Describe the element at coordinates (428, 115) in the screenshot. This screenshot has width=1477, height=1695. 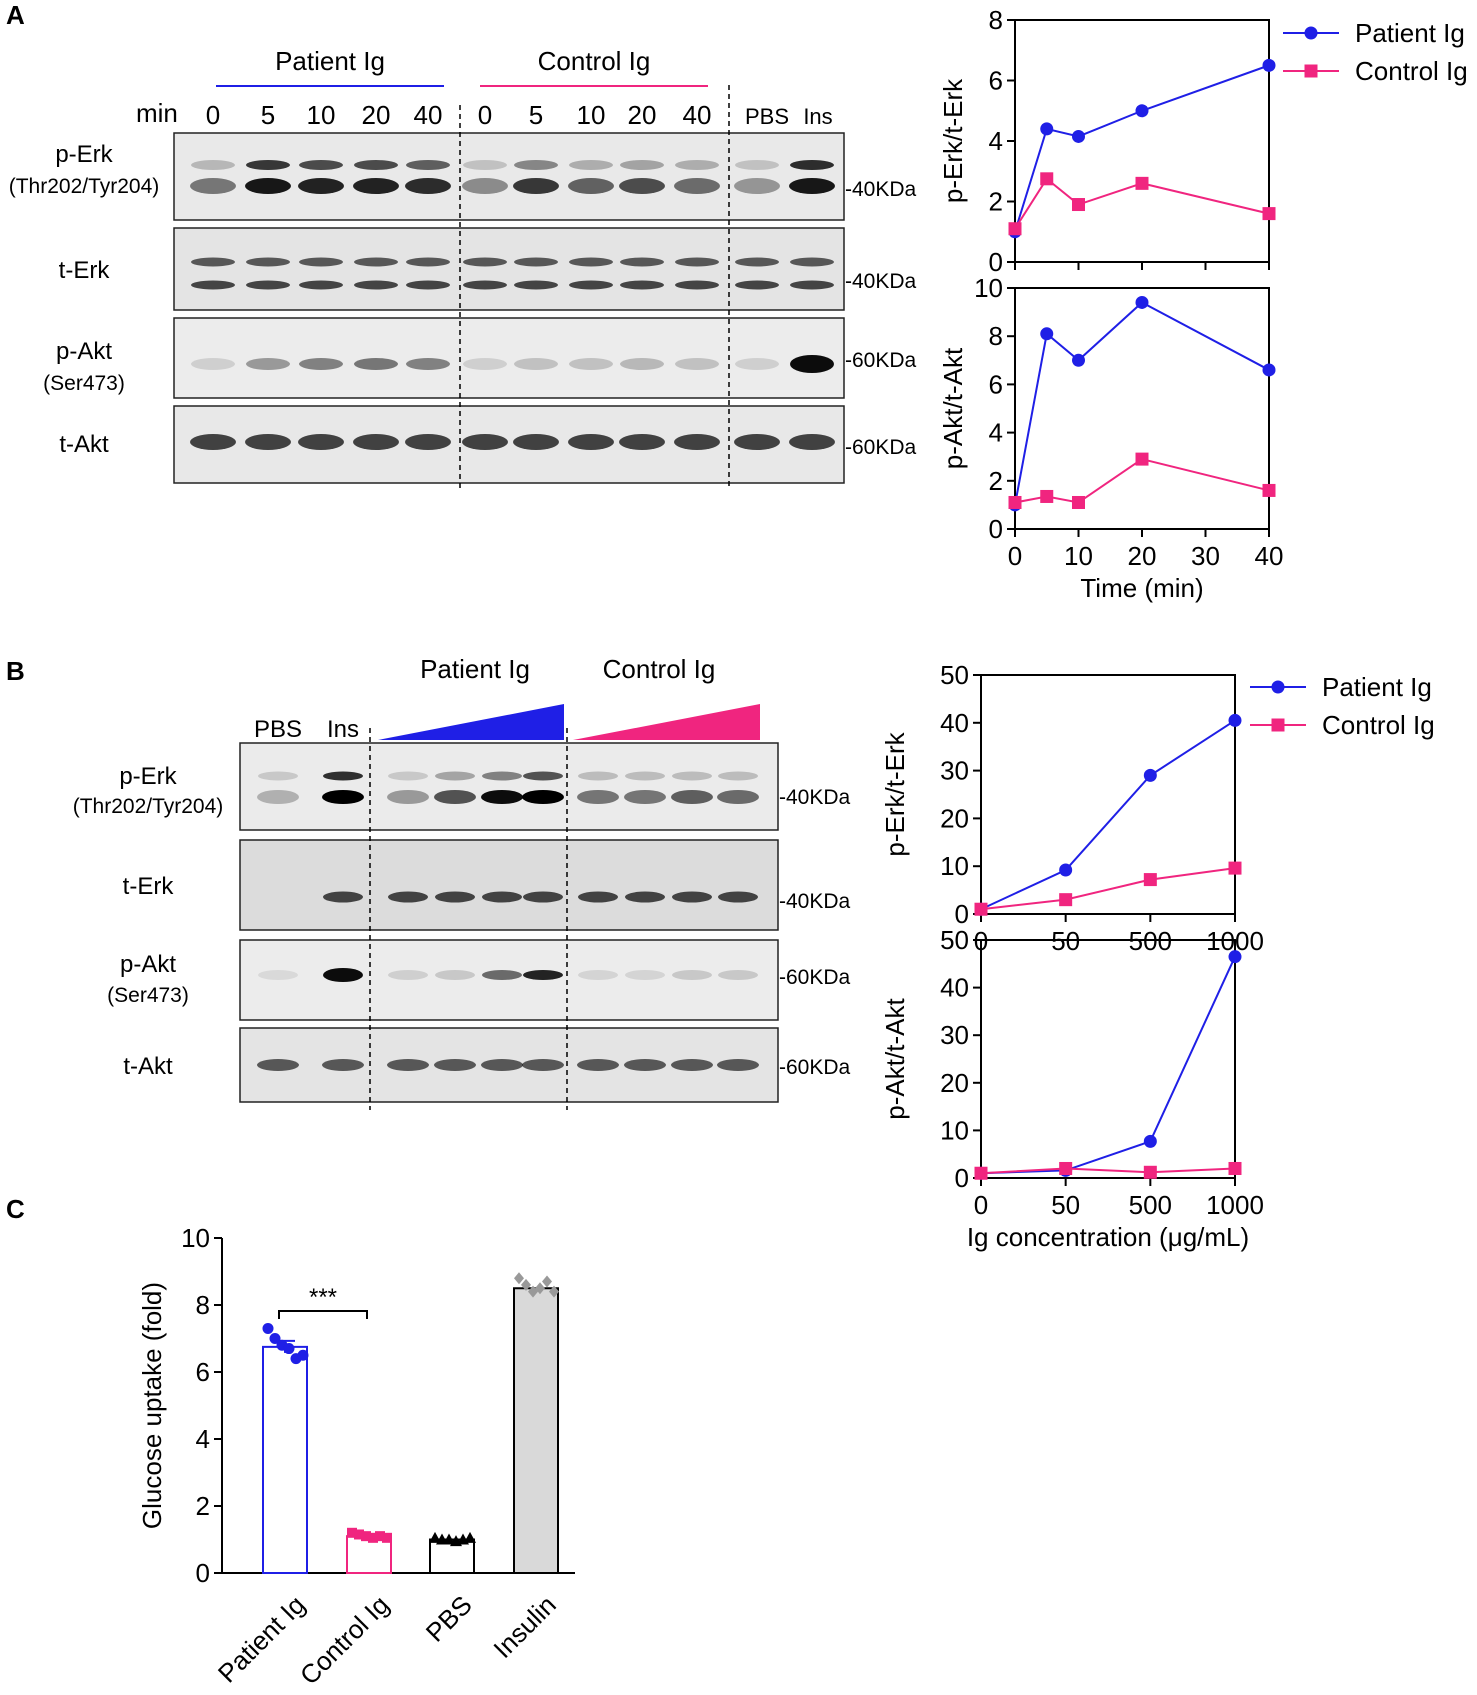
I see `blot-a-lane-label: 40` at that location.